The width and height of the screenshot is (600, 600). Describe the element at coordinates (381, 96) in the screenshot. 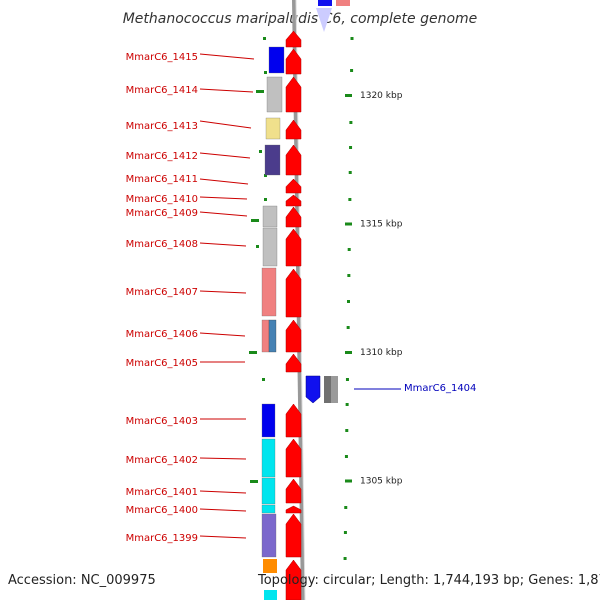

I see `scale-tick-label: 1320 kbp` at that location.